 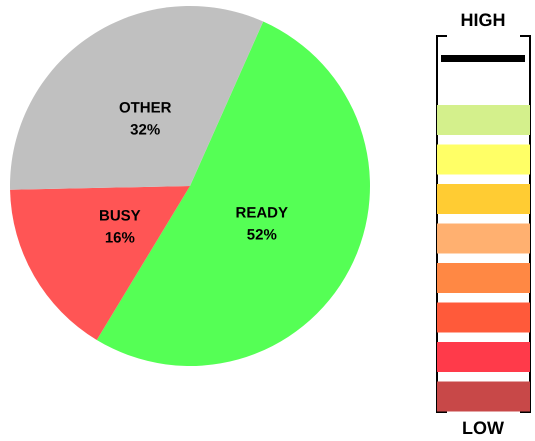 I want to click on data-label: 52%, so click(x=261, y=235).